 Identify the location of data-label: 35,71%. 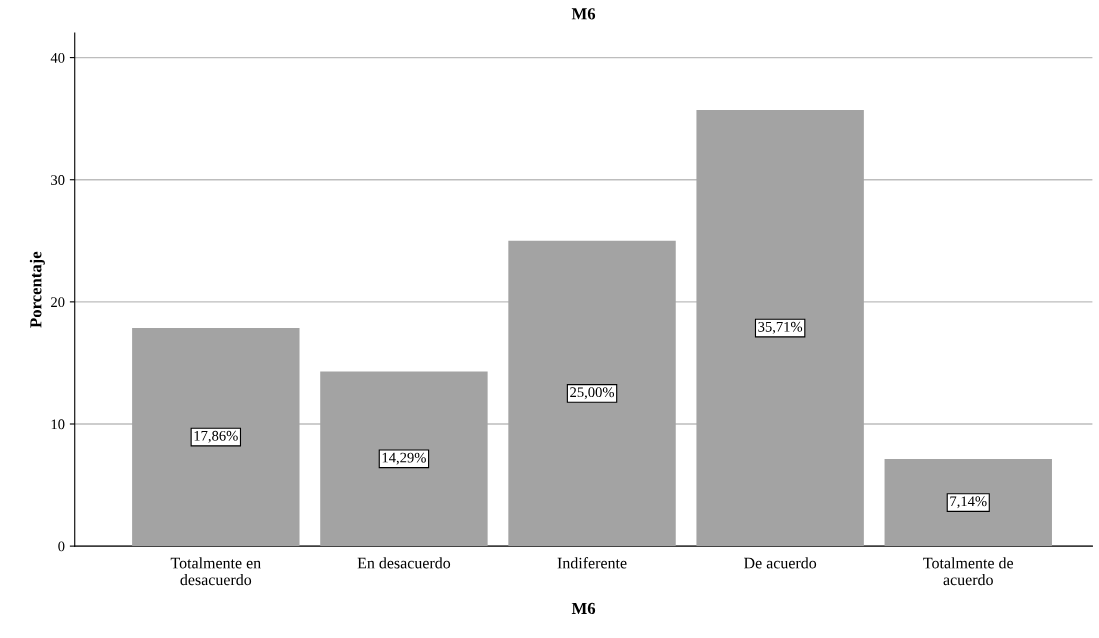
(780, 327).